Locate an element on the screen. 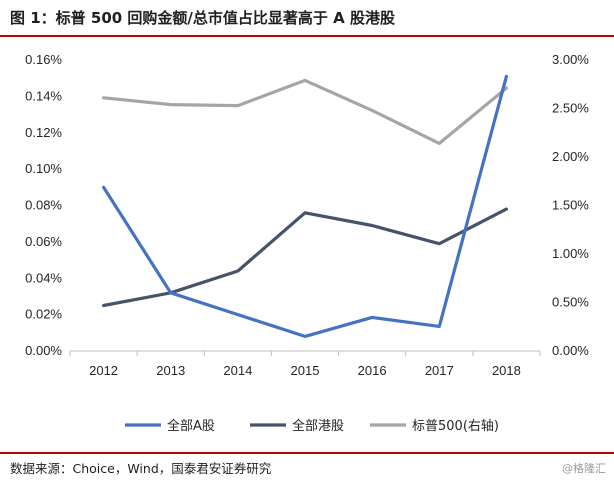 The width and height of the screenshot is (614, 484). chart-legend: 全部A股 全部港股 标普500(右轴) is located at coordinates (312, 426).